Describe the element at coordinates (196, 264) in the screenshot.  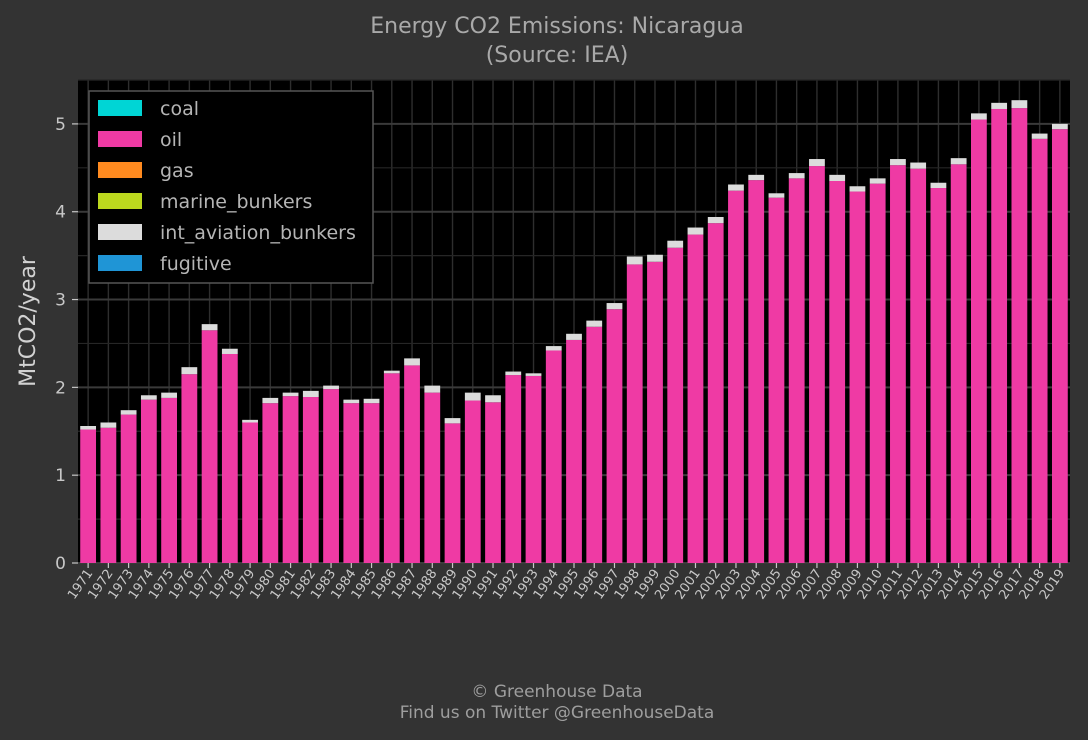
I see `legend-label-fugitive: fugitive` at that location.